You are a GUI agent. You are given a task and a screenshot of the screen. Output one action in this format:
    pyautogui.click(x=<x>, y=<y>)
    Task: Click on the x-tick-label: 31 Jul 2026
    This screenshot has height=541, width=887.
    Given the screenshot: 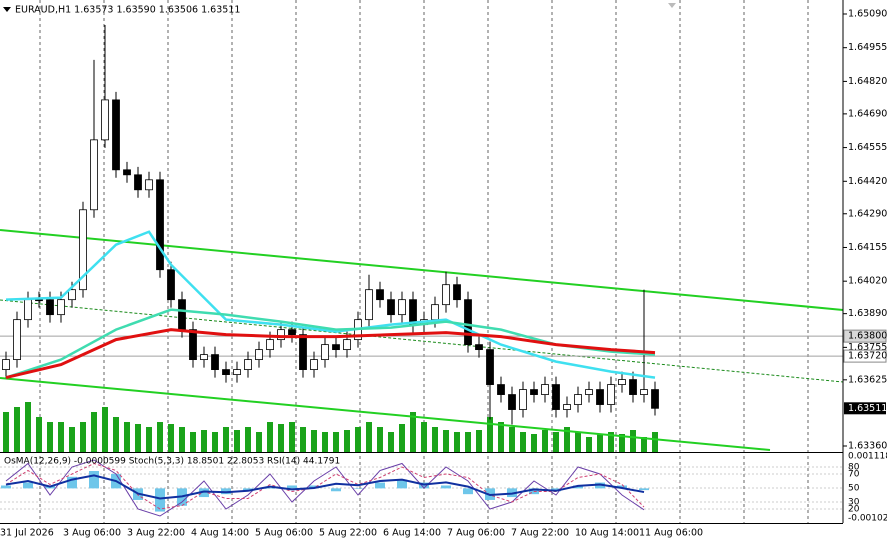 What is the action you would take?
    pyautogui.click(x=27, y=533)
    